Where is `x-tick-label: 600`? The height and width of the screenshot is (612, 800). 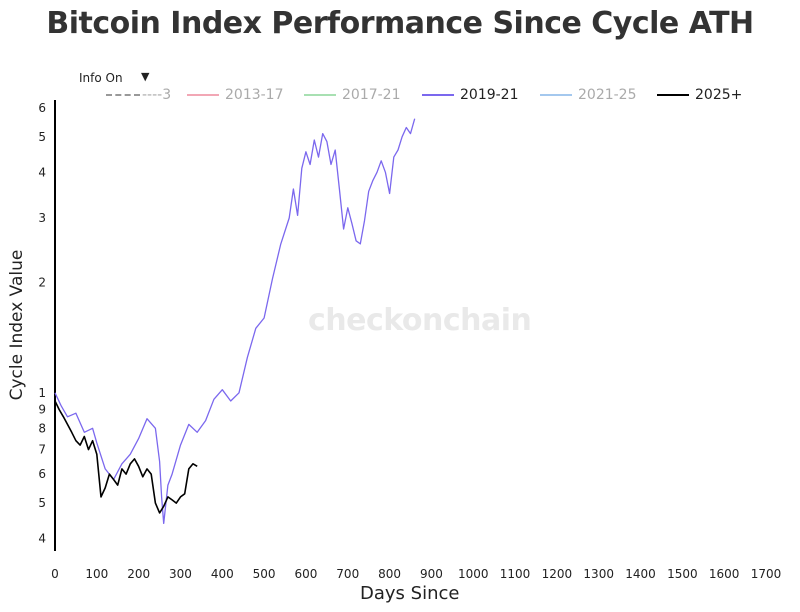
x-tick-label: 600 is located at coordinates (305, 574).